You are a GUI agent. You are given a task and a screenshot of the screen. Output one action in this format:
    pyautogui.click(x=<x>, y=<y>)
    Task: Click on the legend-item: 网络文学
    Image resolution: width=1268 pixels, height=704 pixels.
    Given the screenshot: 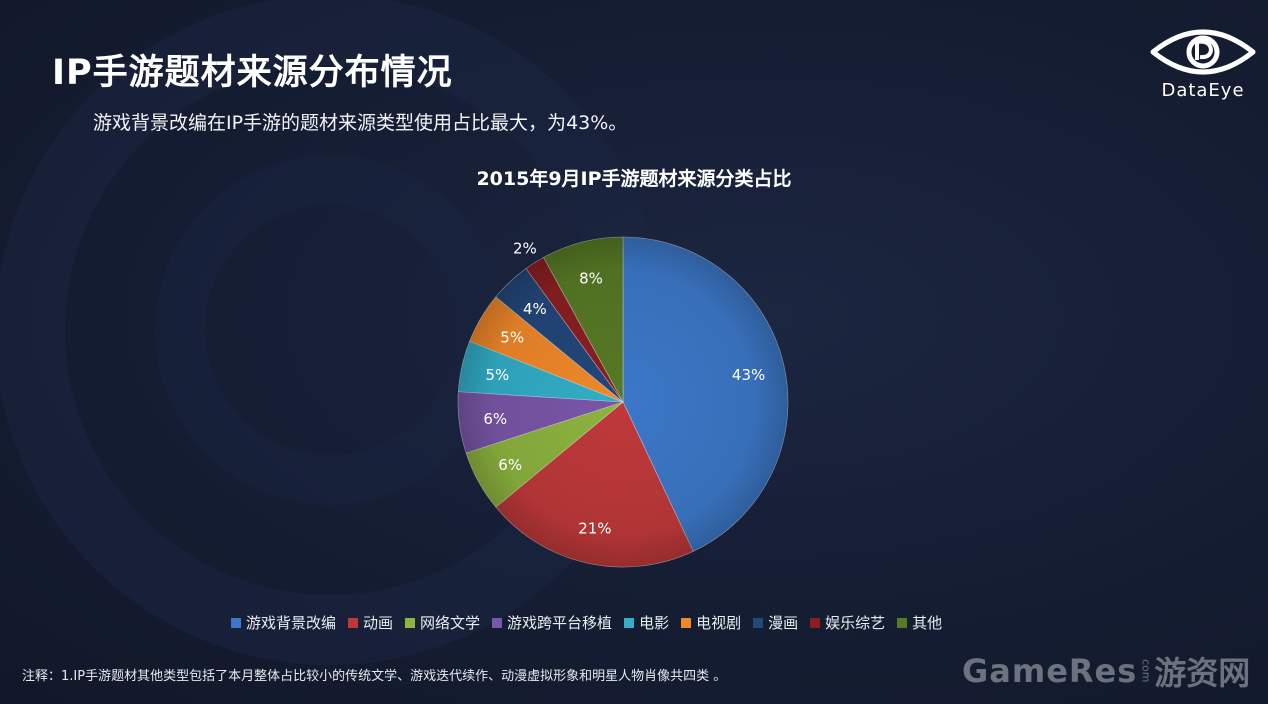 What is the action you would take?
    pyautogui.click(x=442, y=622)
    